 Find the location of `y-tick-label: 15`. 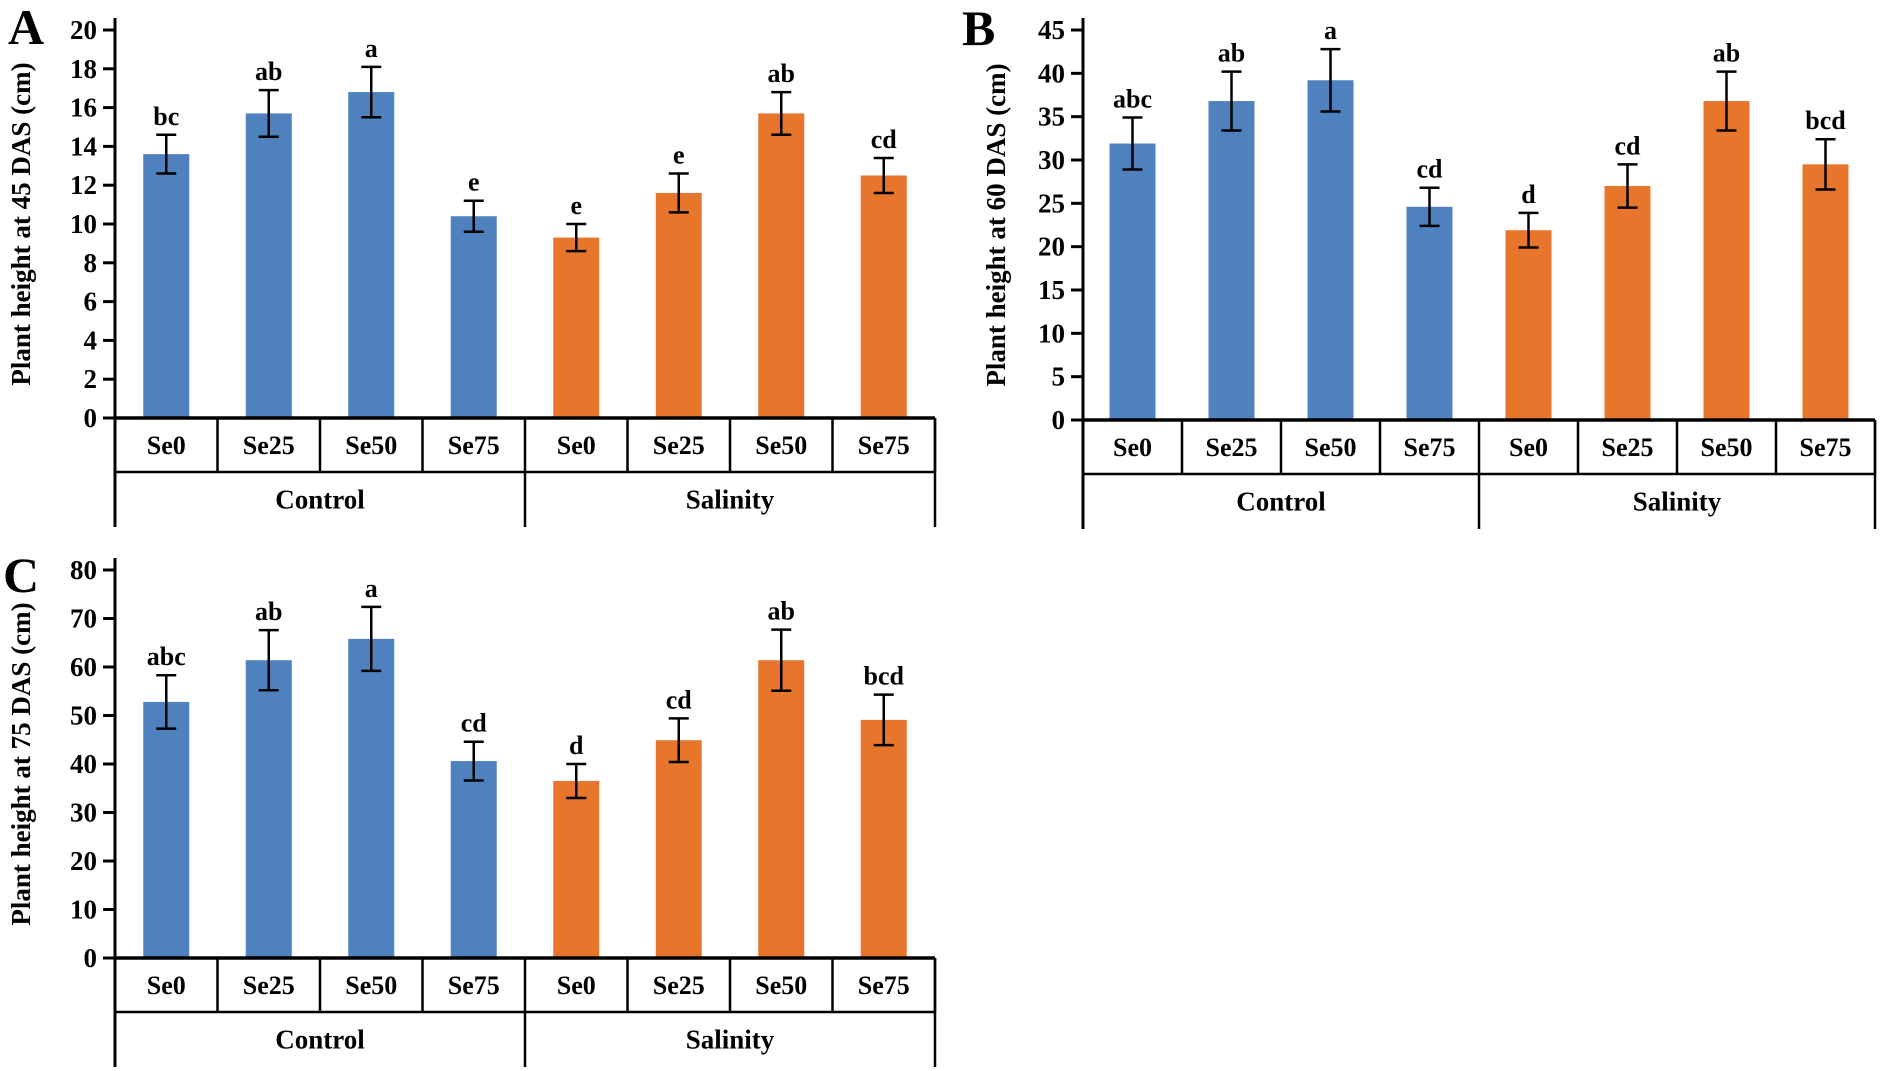

y-tick-label: 15 is located at coordinates (1051, 290).